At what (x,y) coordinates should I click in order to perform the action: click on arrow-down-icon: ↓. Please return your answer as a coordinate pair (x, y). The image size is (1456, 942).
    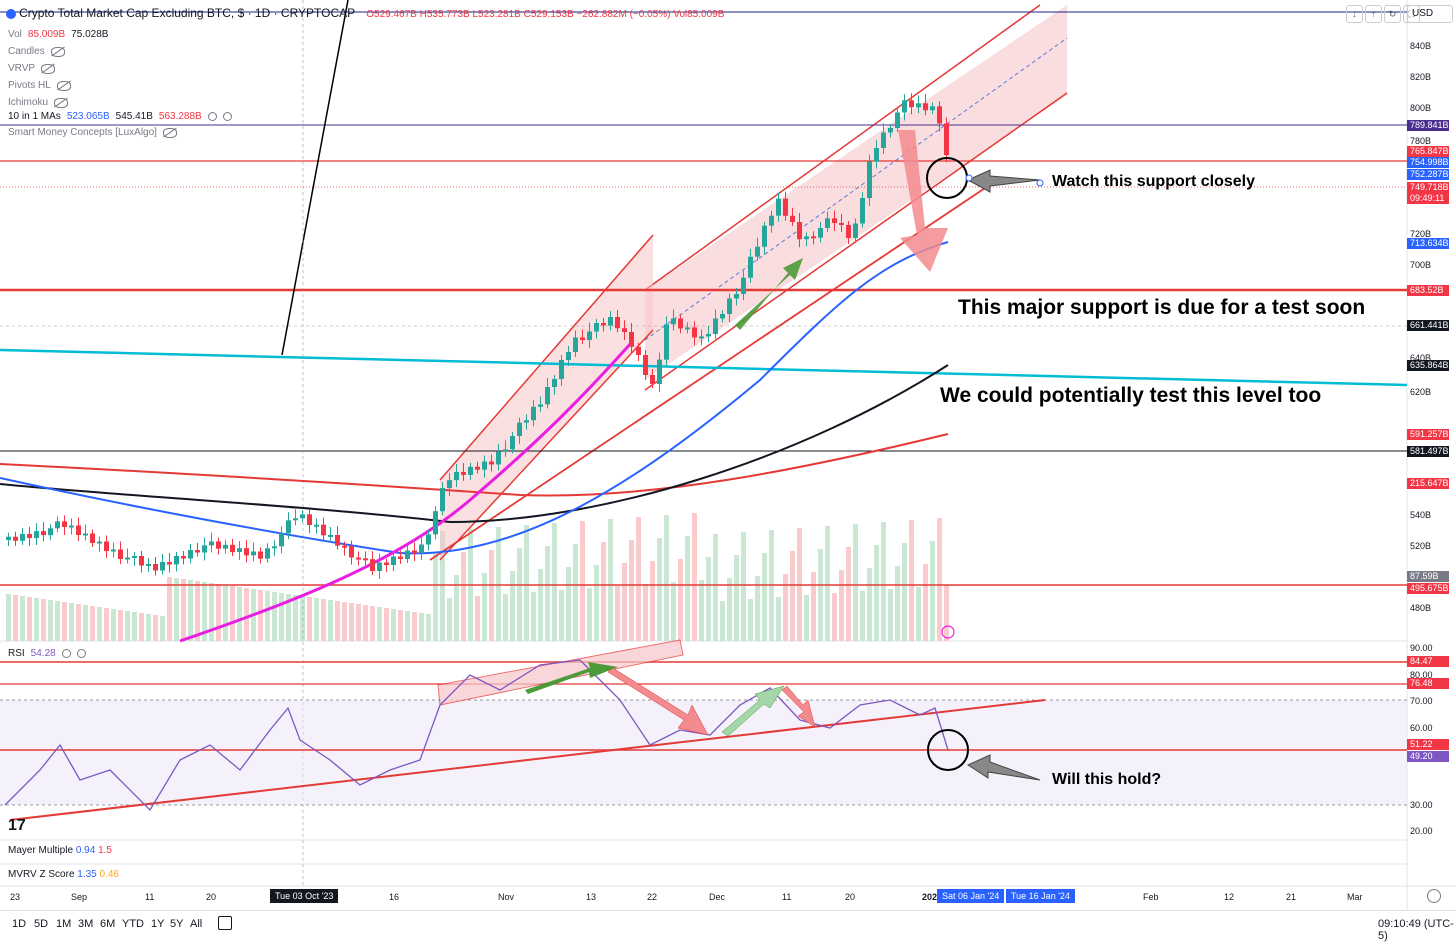
    Looking at the image, I should click on (1354, 14).